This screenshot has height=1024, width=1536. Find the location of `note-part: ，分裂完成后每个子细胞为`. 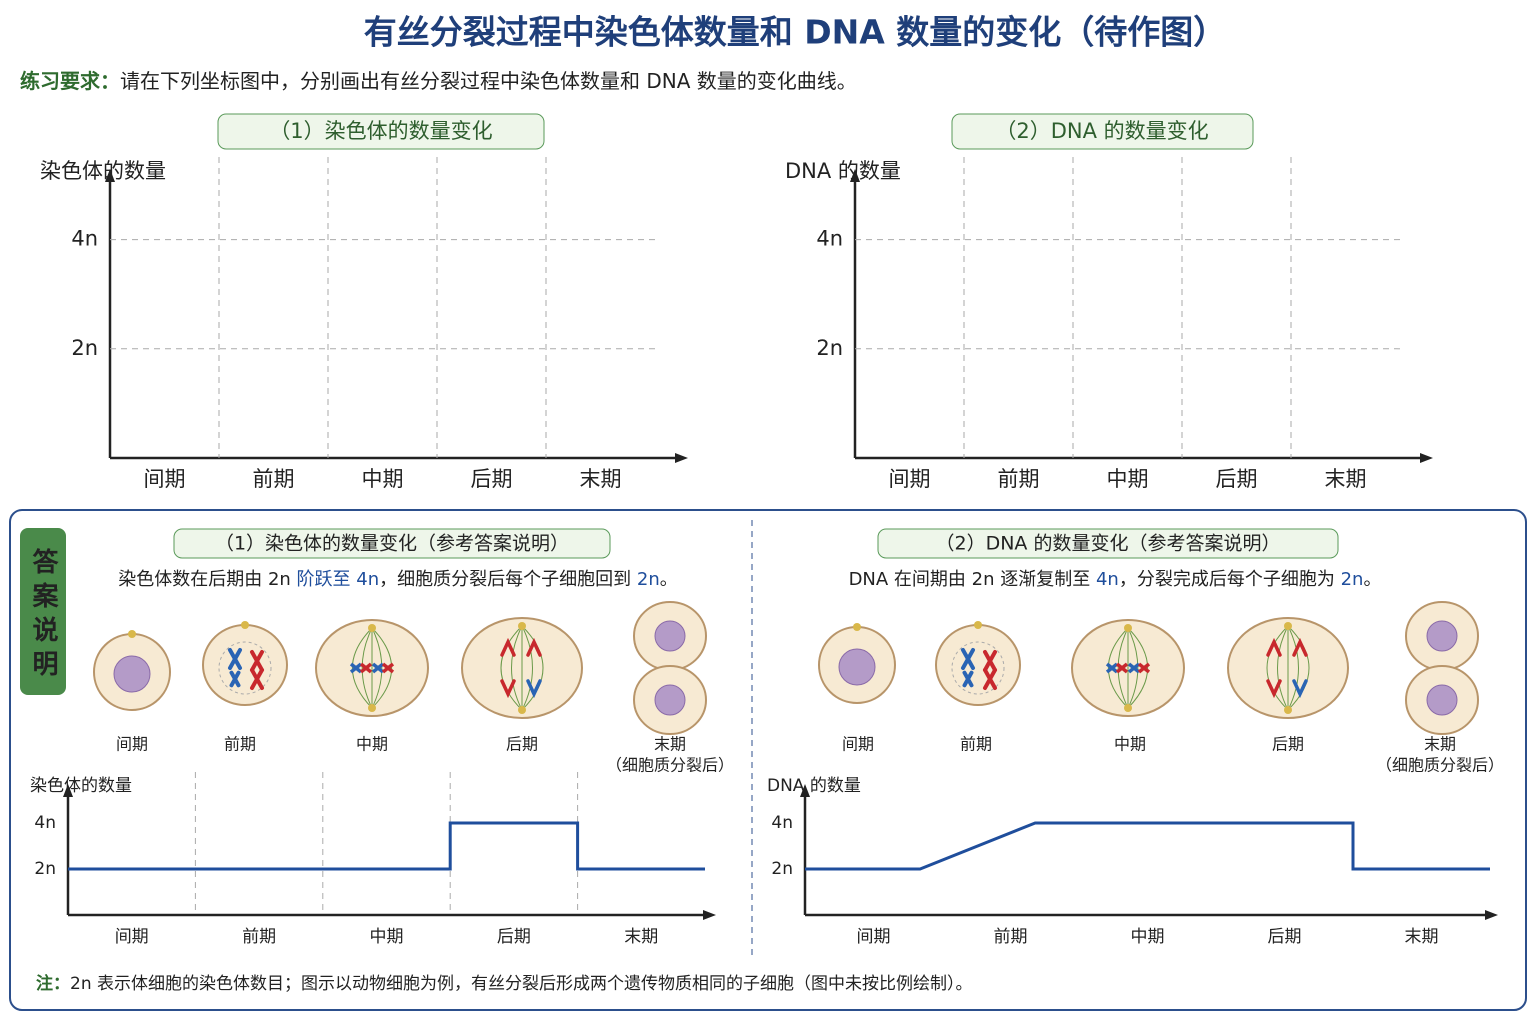

note-part: ，分裂完成后每个子细胞为 is located at coordinates (1230, 579).